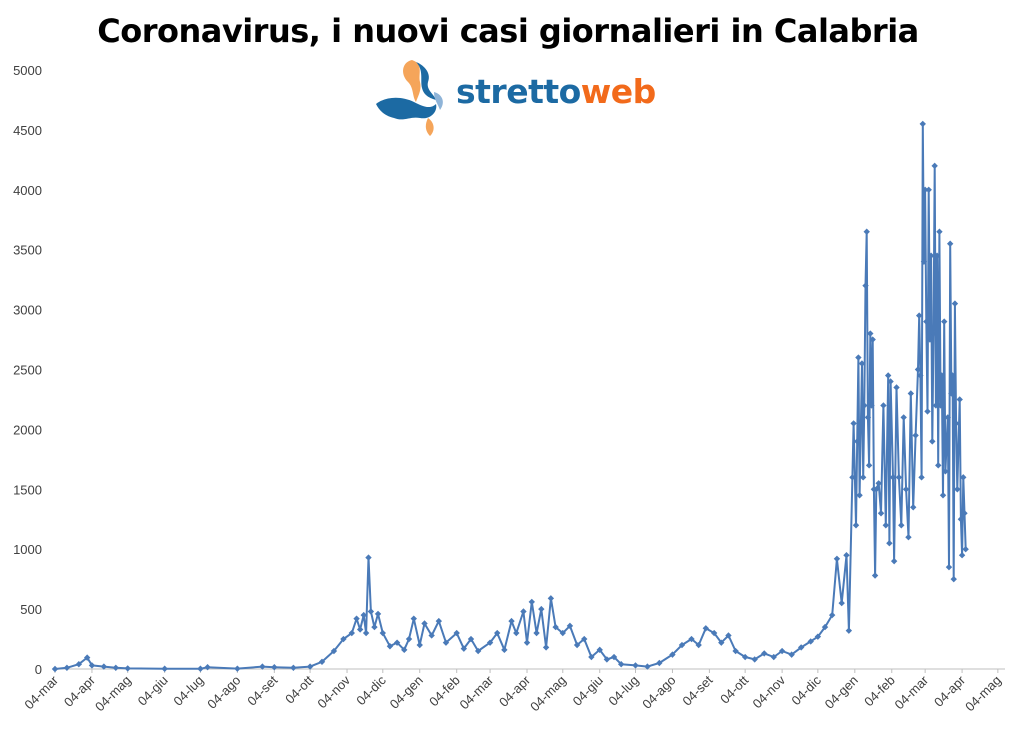 The image size is (1016, 738). What do you see at coordinates (27, 370) in the screenshot?
I see `y-axis-ticks: 0 500 1000 1500 2000 2500 3000 3500 4000 4500 5000` at bounding box center [27, 370].